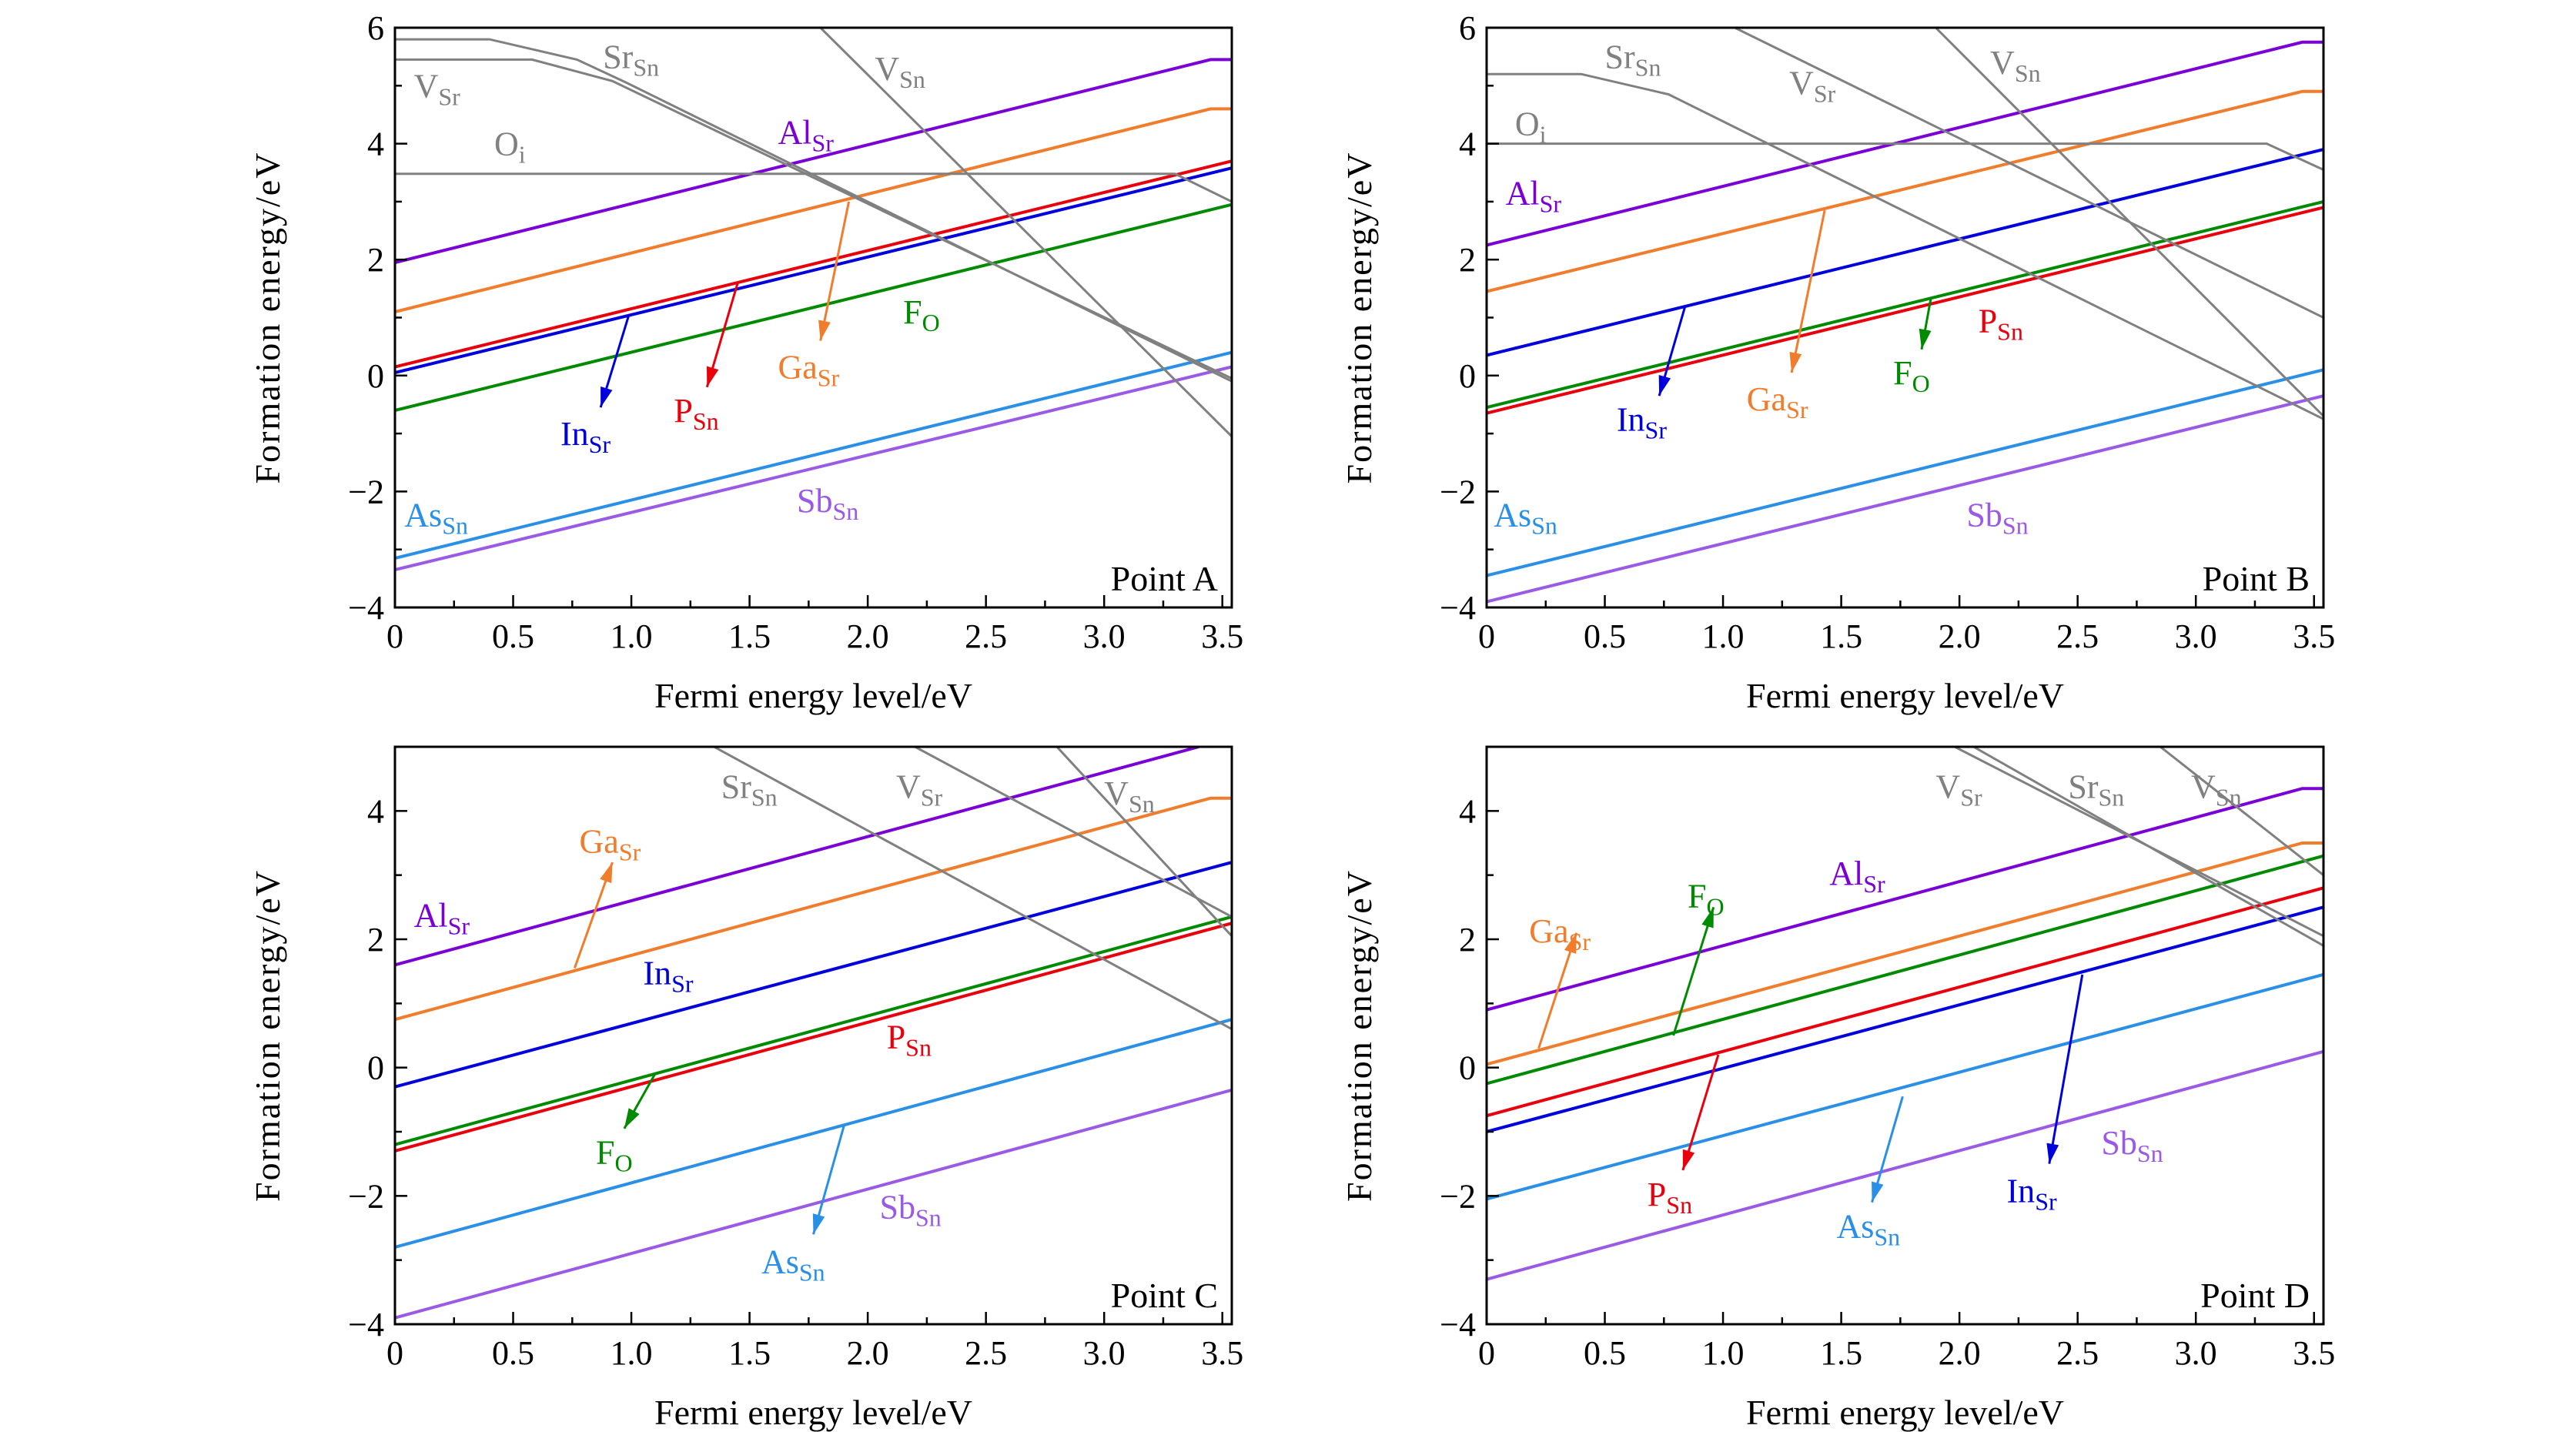 The height and width of the screenshot is (1432, 2576). I want to click on series-line-in-sr, so click(813, 975).